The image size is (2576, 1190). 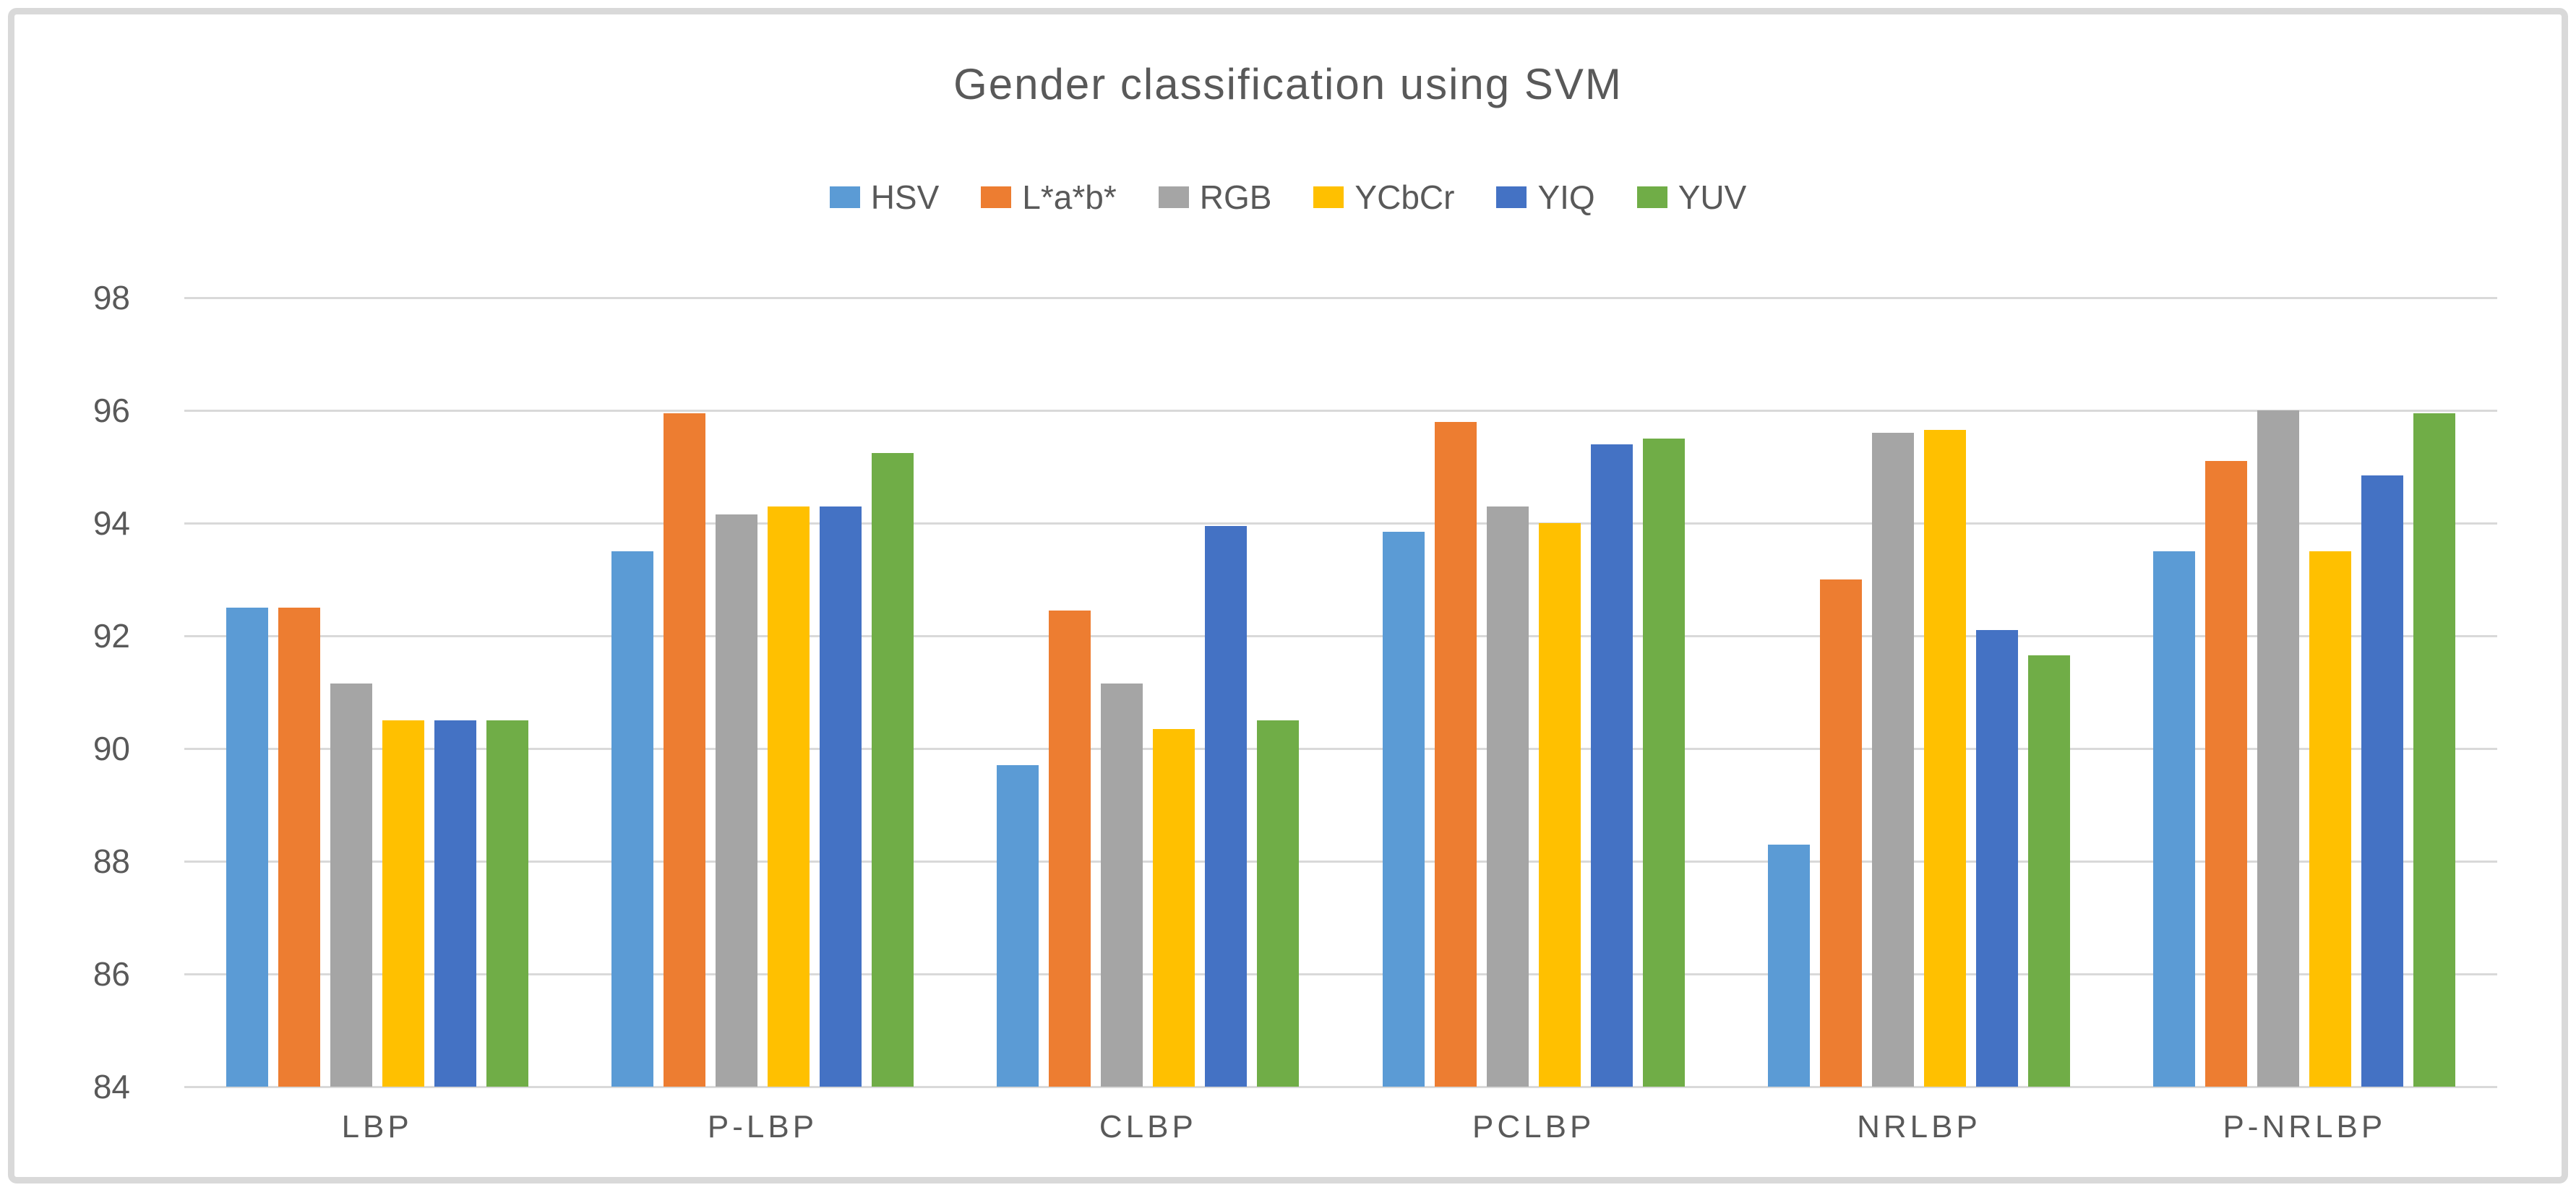 What do you see at coordinates (1893, 760) in the screenshot?
I see `bar-rgb-nrlbp` at bounding box center [1893, 760].